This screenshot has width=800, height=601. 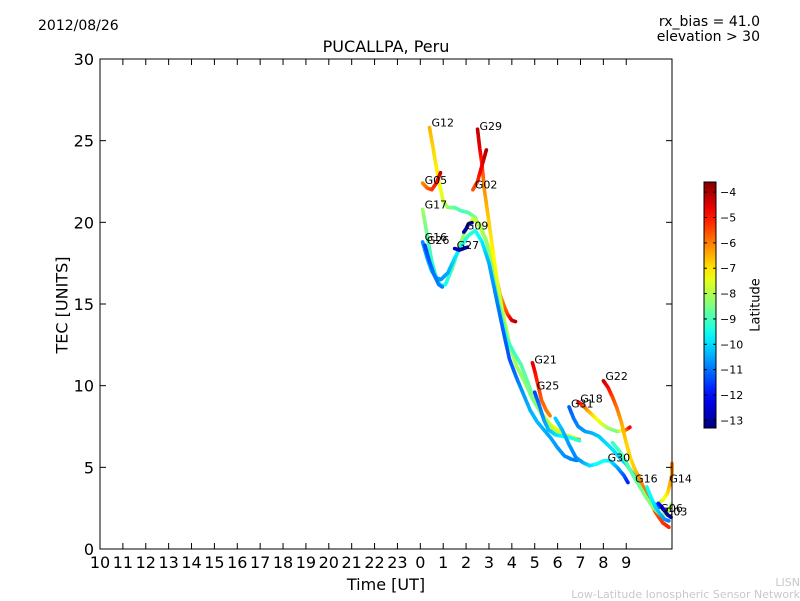 I want to click on label-g25: G25, so click(x=548, y=386).